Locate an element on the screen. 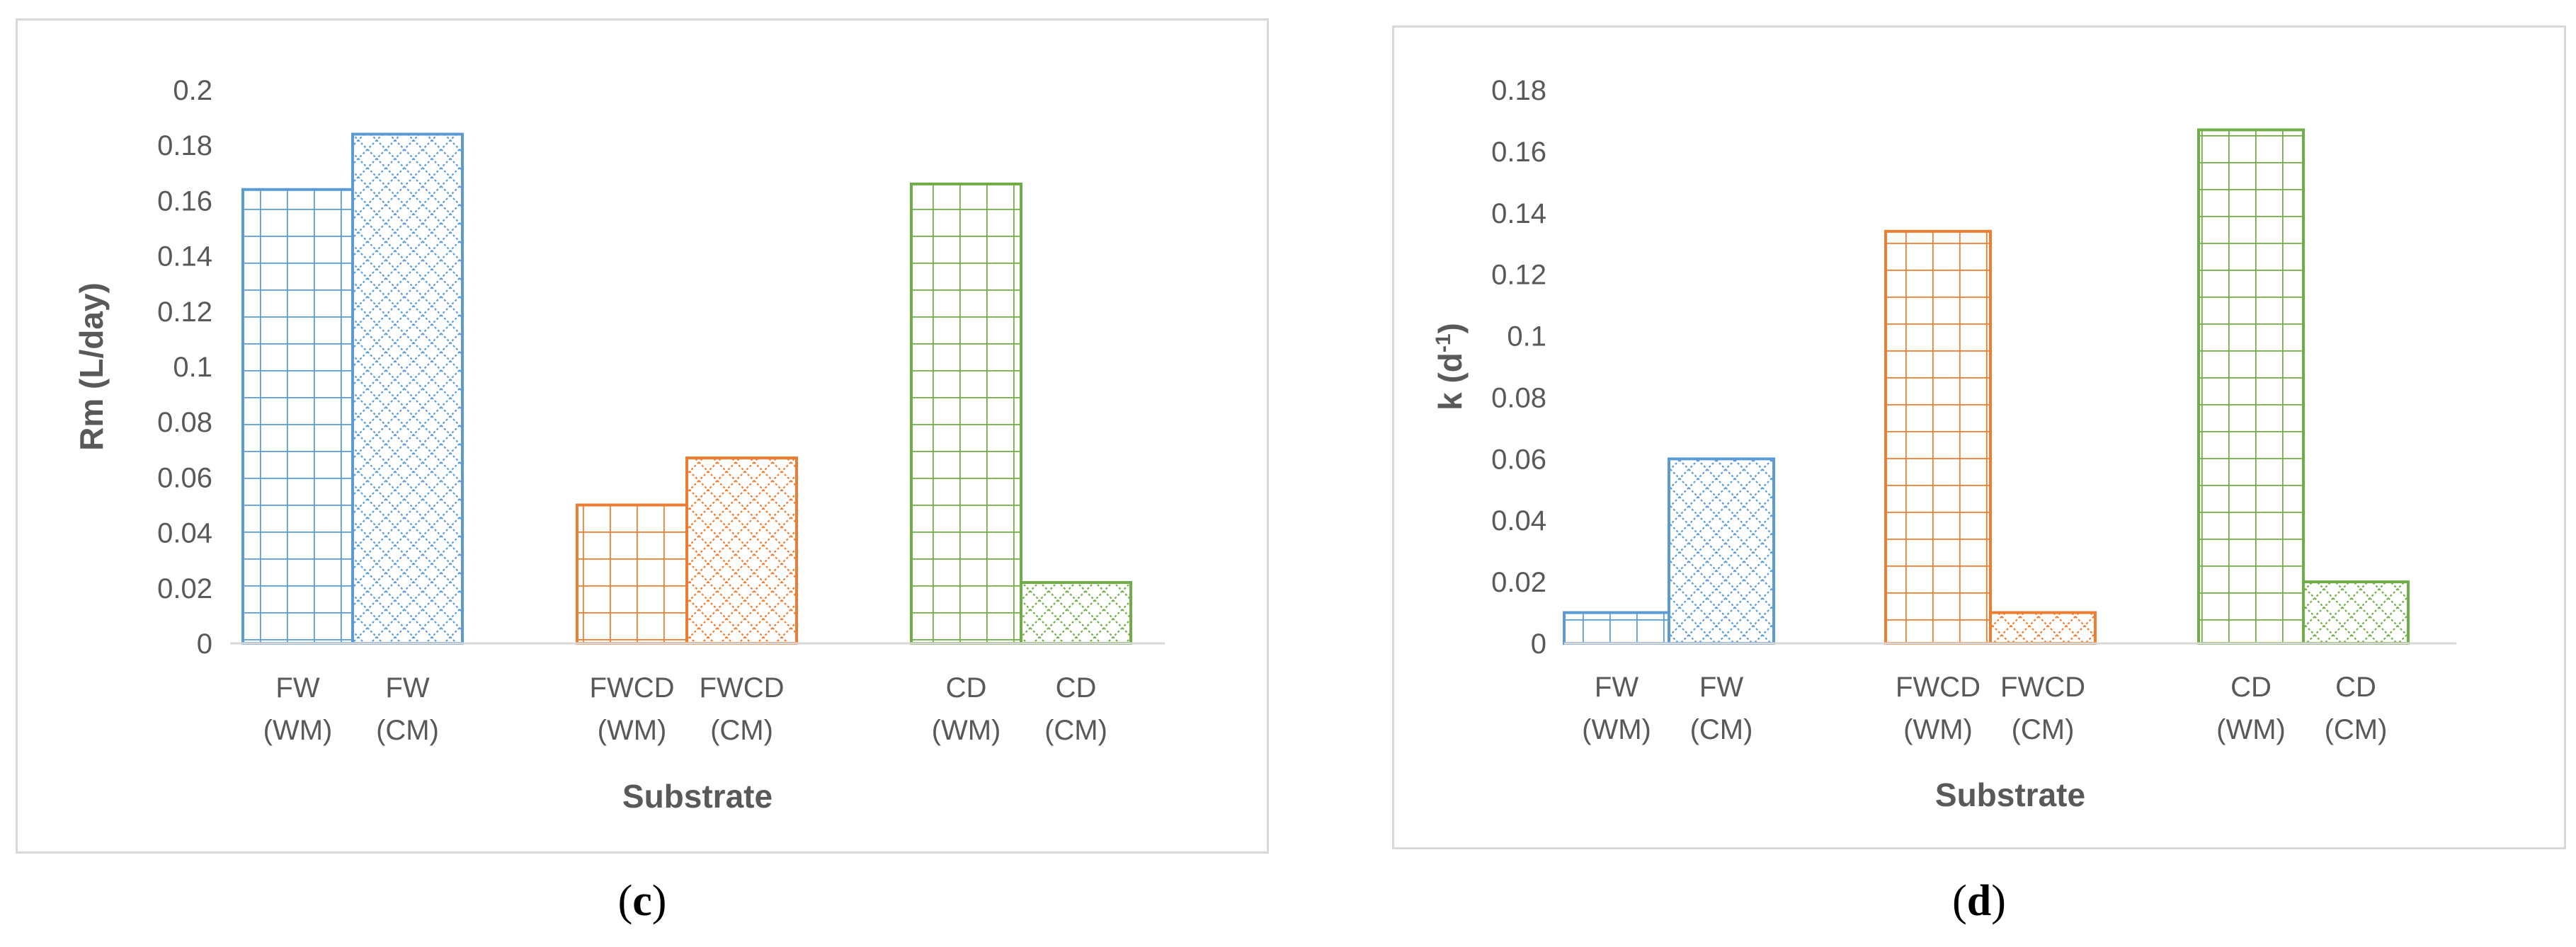  panel-caption-d: (d) is located at coordinates (1979, 901).